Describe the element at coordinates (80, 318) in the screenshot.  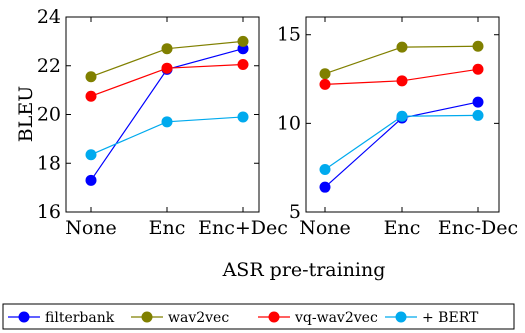
I see `legend-label: filterbank` at that location.